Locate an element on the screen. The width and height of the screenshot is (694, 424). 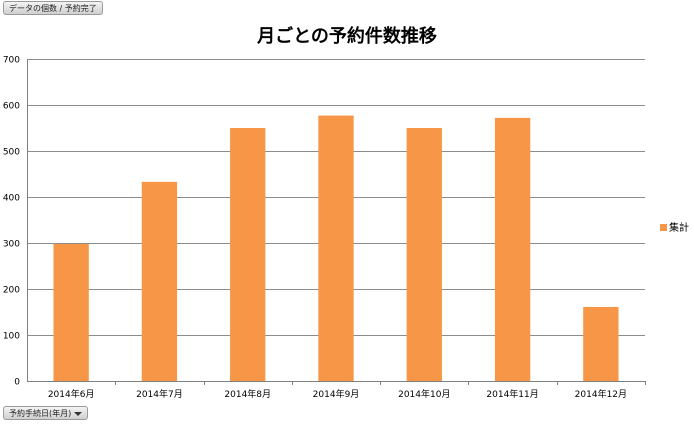
chevron-down-icon is located at coordinates (78, 414).